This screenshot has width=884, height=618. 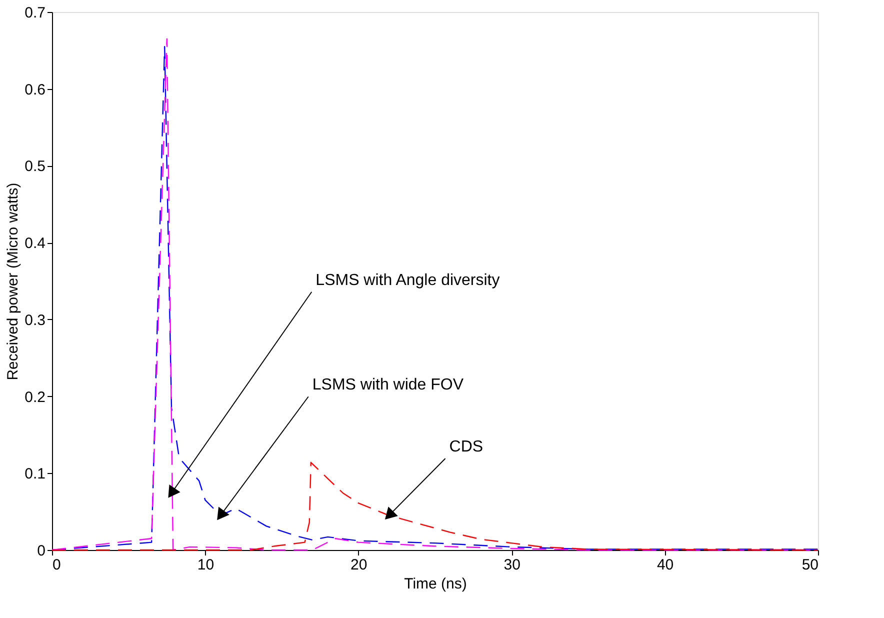 I want to click on y-tick-label: 0.7, so click(x=35, y=13).